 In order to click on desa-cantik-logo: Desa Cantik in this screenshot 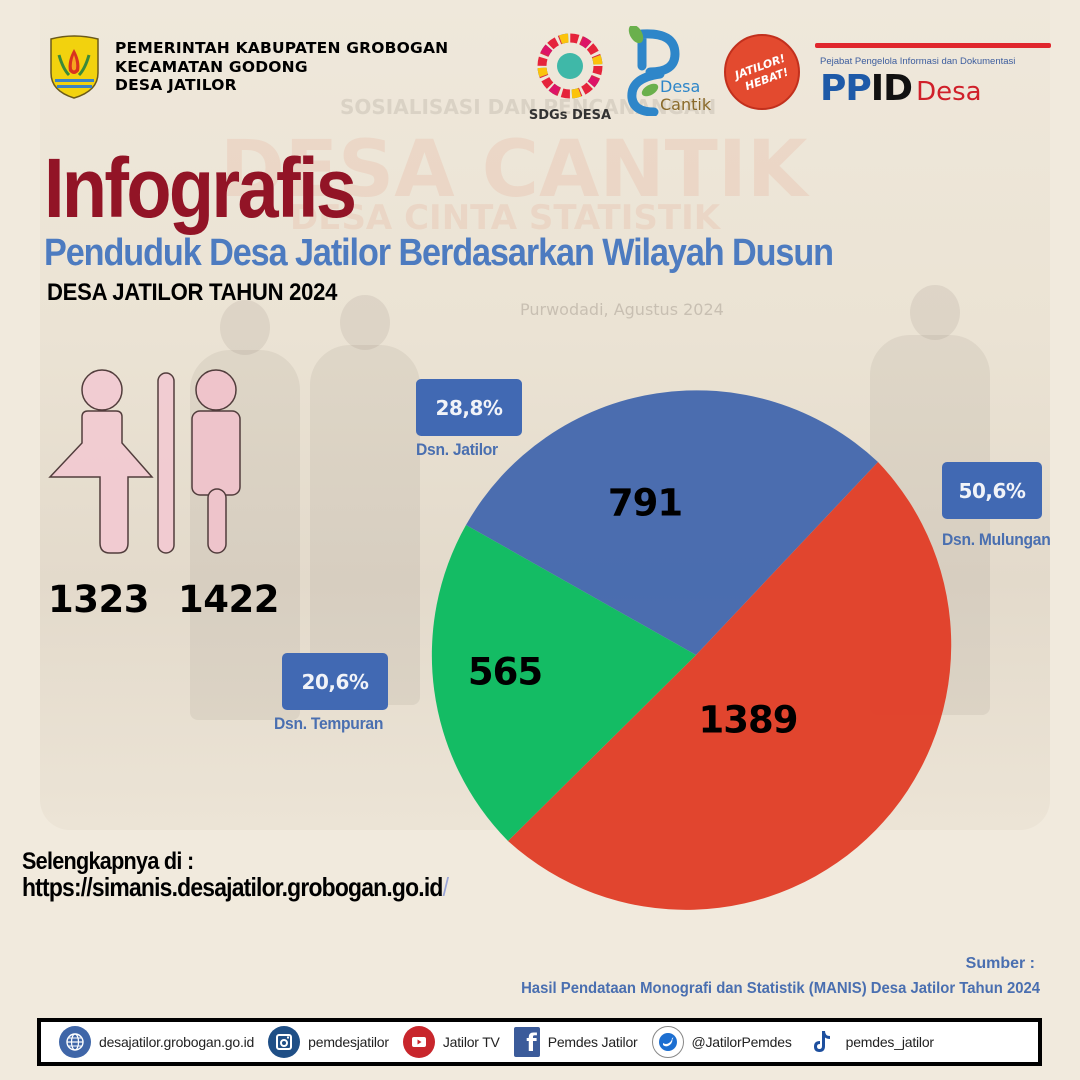, I will do `click(669, 71)`.